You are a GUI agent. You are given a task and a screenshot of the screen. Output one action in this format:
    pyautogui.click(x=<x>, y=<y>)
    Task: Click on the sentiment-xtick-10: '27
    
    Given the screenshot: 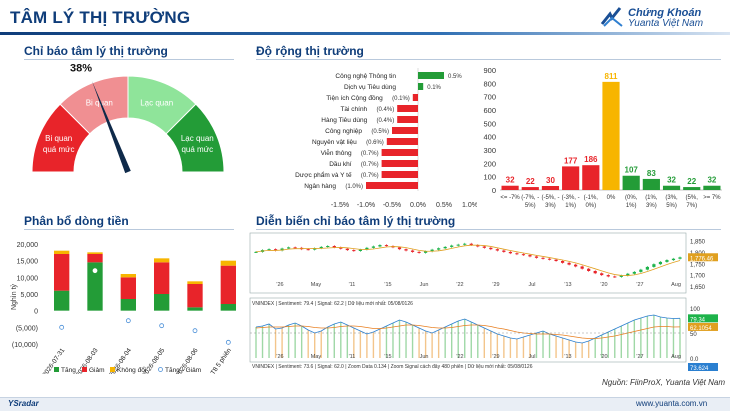 What is the action you would take?
    pyautogui.click(x=639, y=357)
    